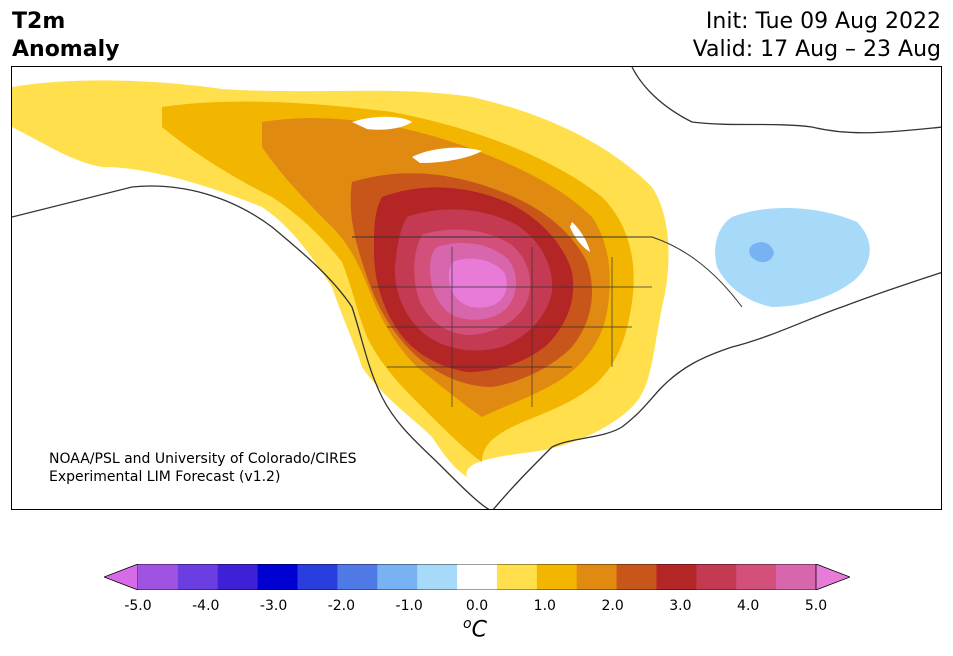 Image resolution: width=953 pixels, height=656 pixels. What do you see at coordinates (273, 606) in the screenshot?
I see `colorbar-tick-label: -3.0` at bounding box center [273, 606].